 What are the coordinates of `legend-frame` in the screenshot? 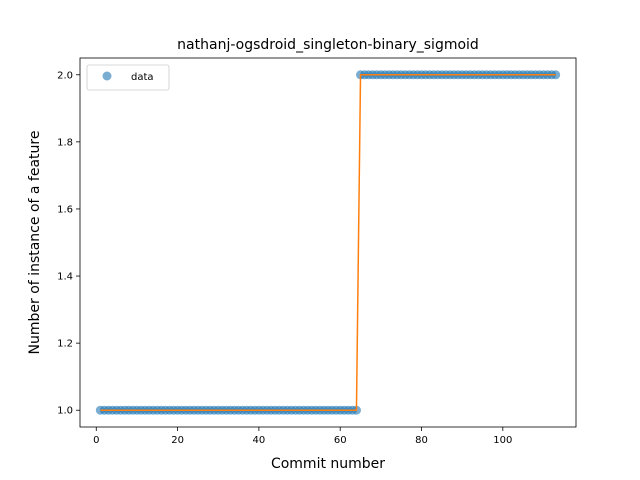 It's located at (128, 77).